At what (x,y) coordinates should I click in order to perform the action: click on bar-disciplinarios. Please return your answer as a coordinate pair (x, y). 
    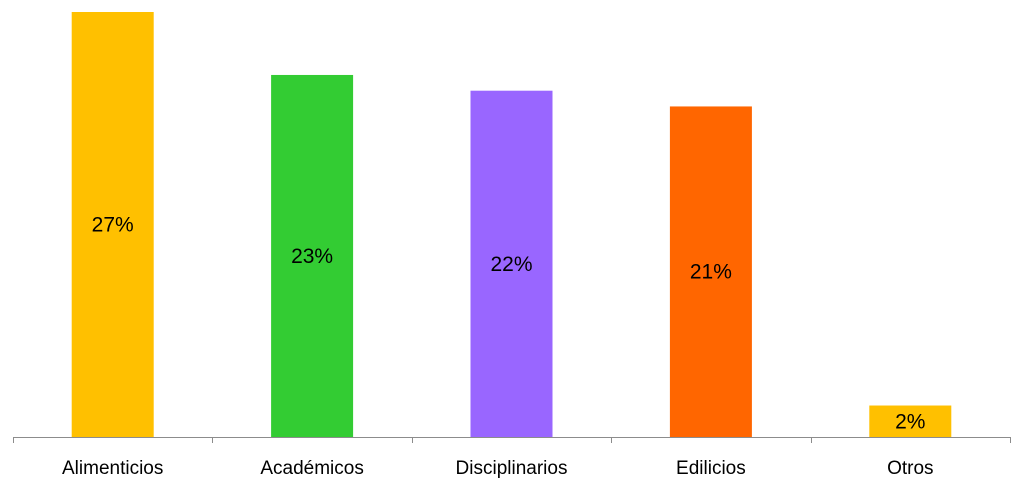
    Looking at the image, I should click on (511, 263).